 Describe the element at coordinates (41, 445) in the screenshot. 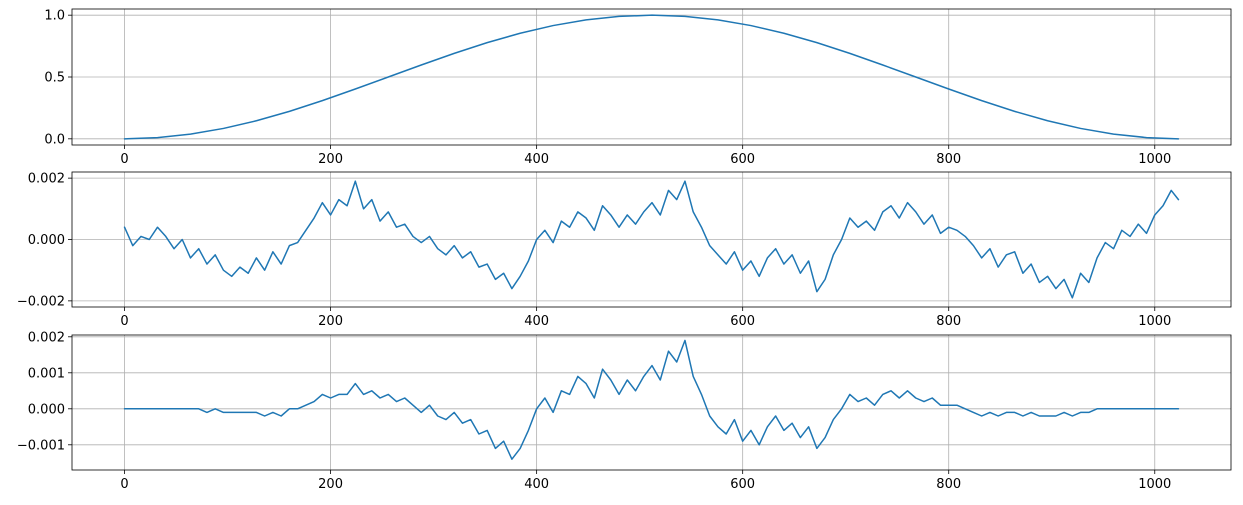

I see `y-tick-label: −0.001` at that location.